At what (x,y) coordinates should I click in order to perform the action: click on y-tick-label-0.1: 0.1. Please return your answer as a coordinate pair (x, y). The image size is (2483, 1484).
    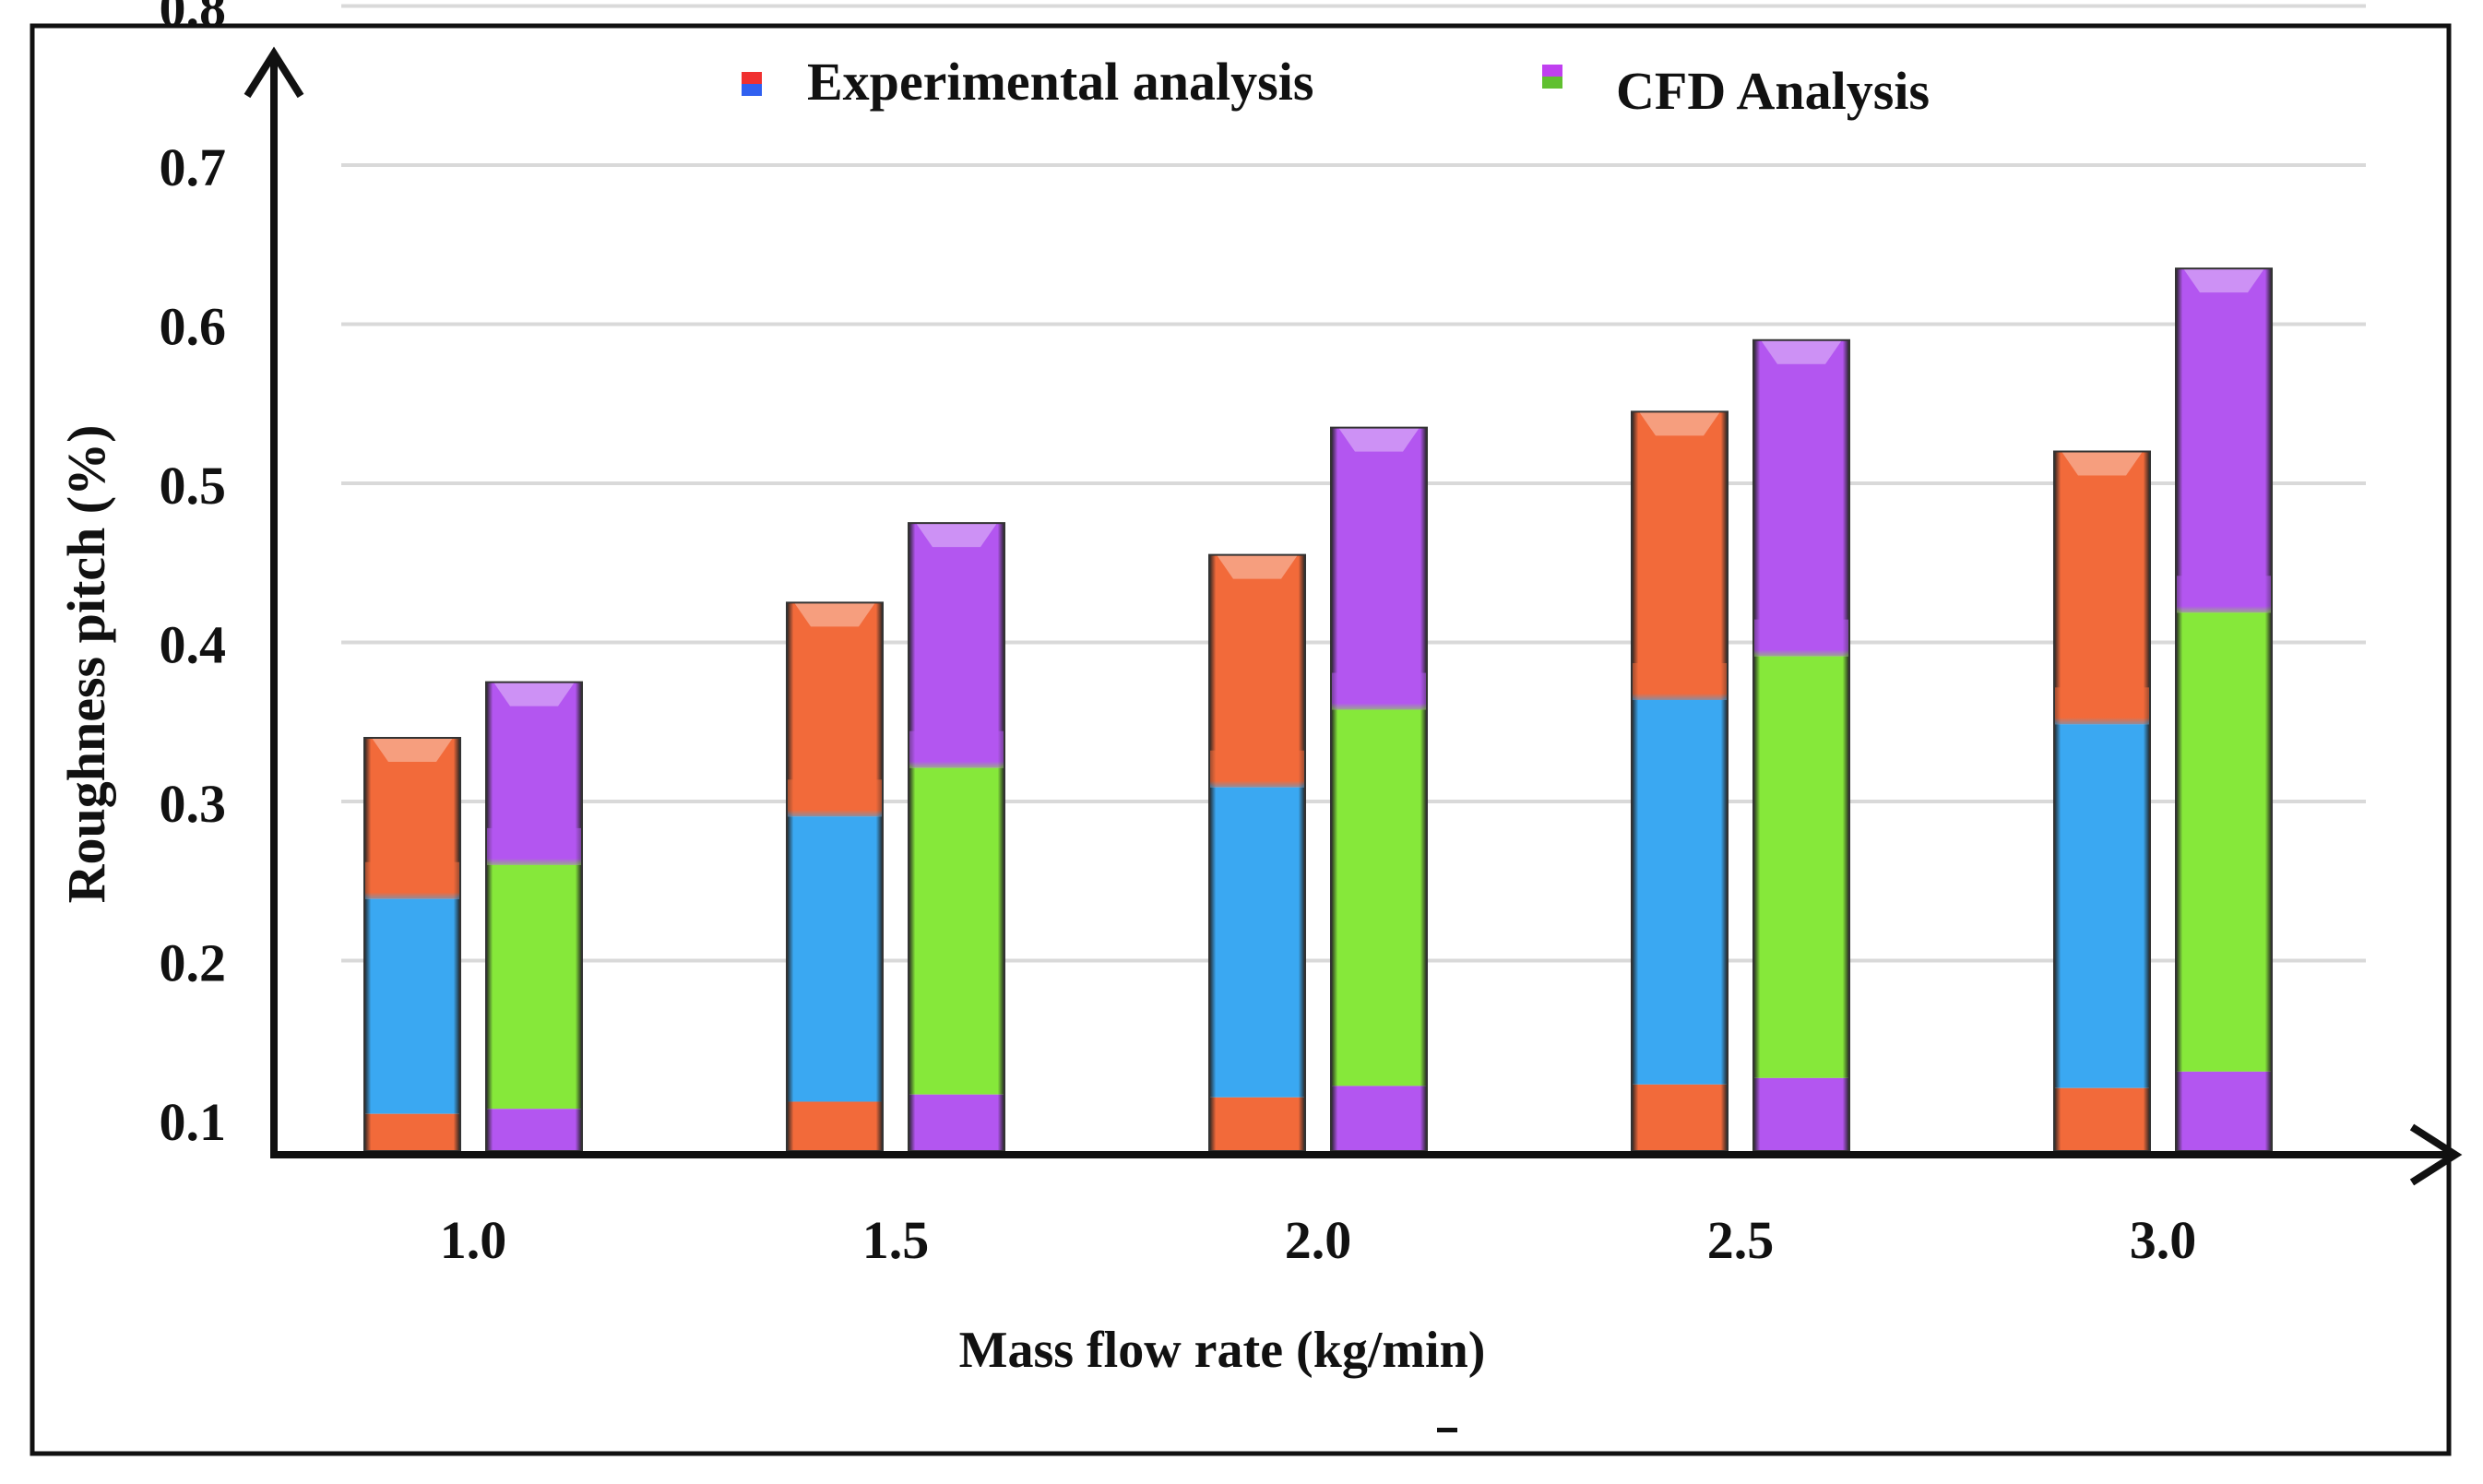
    Looking at the image, I should click on (193, 1122).